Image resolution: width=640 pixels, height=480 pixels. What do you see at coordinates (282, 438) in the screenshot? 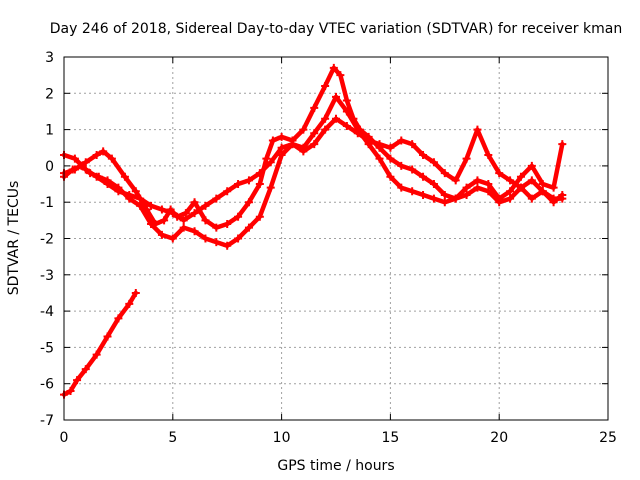
I see `x-tick-label: 10` at bounding box center [282, 438].